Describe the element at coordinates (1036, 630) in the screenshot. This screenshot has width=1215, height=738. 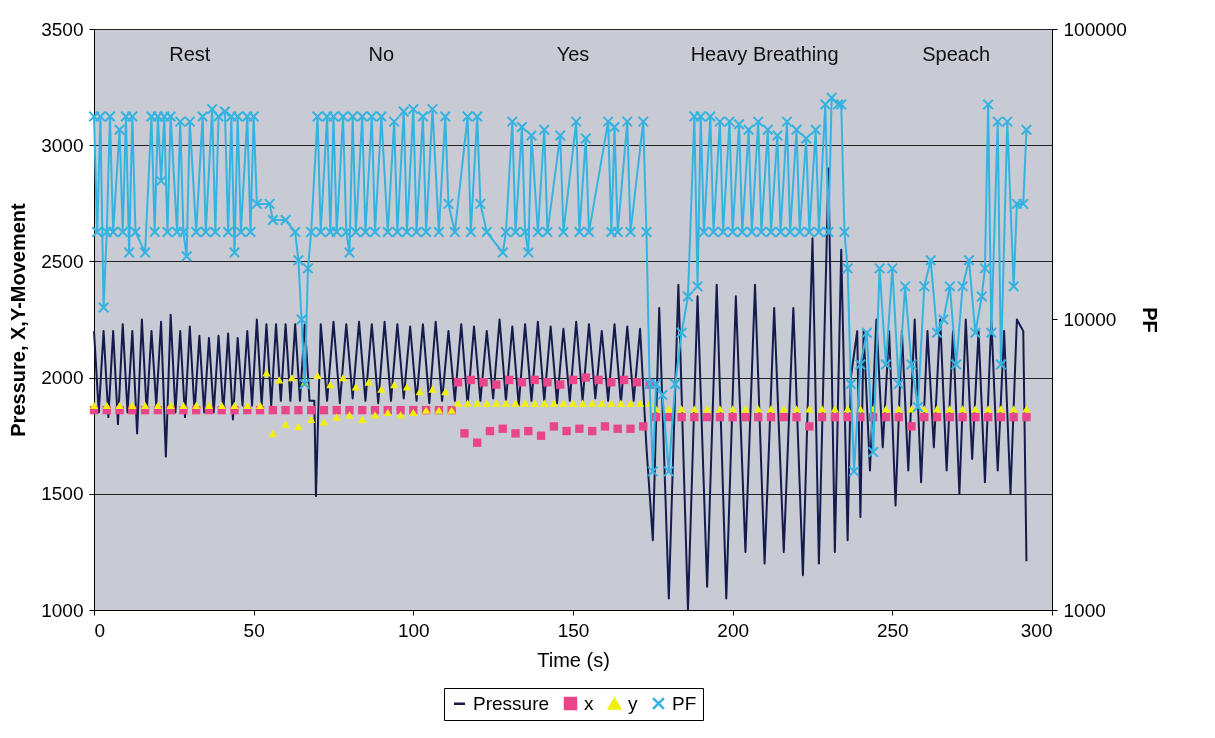
I see `x-tick-label: 300` at that location.